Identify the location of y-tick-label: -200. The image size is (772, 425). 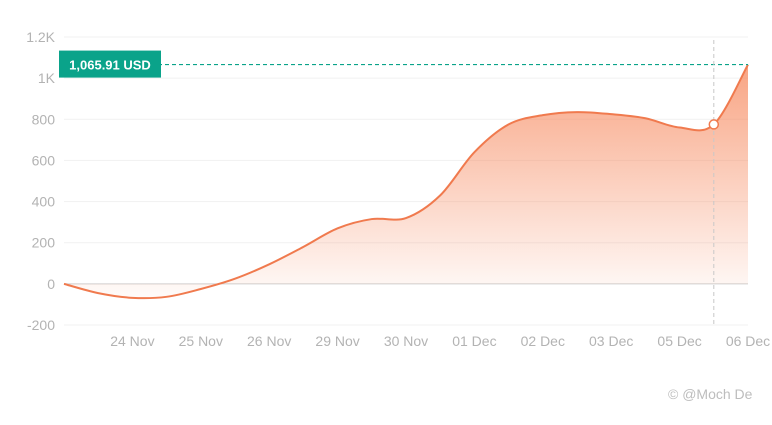
(41, 325).